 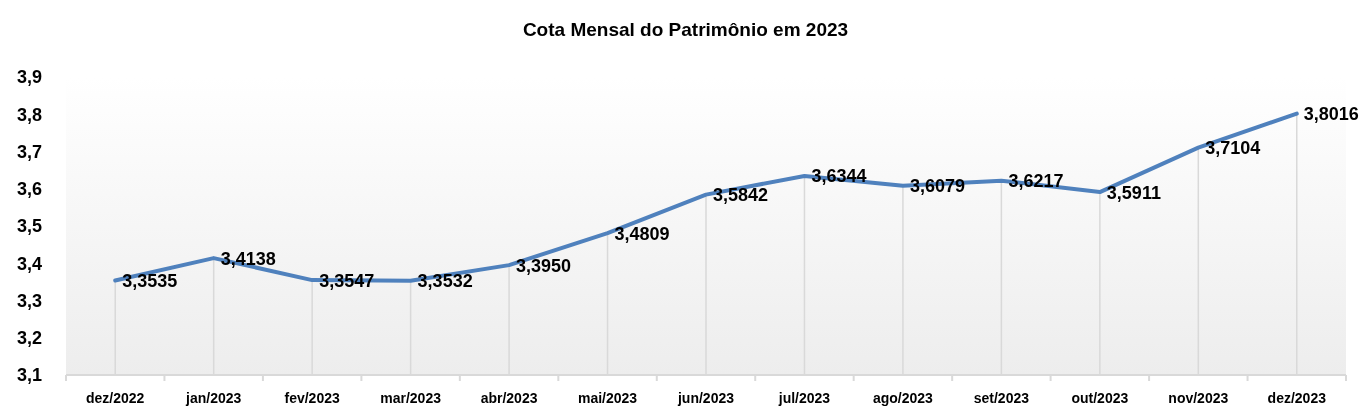 What do you see at coordinates (29, 114) in the screenshot?
I see `y-tick-label: 3,8` at bounding box center [29, 114].